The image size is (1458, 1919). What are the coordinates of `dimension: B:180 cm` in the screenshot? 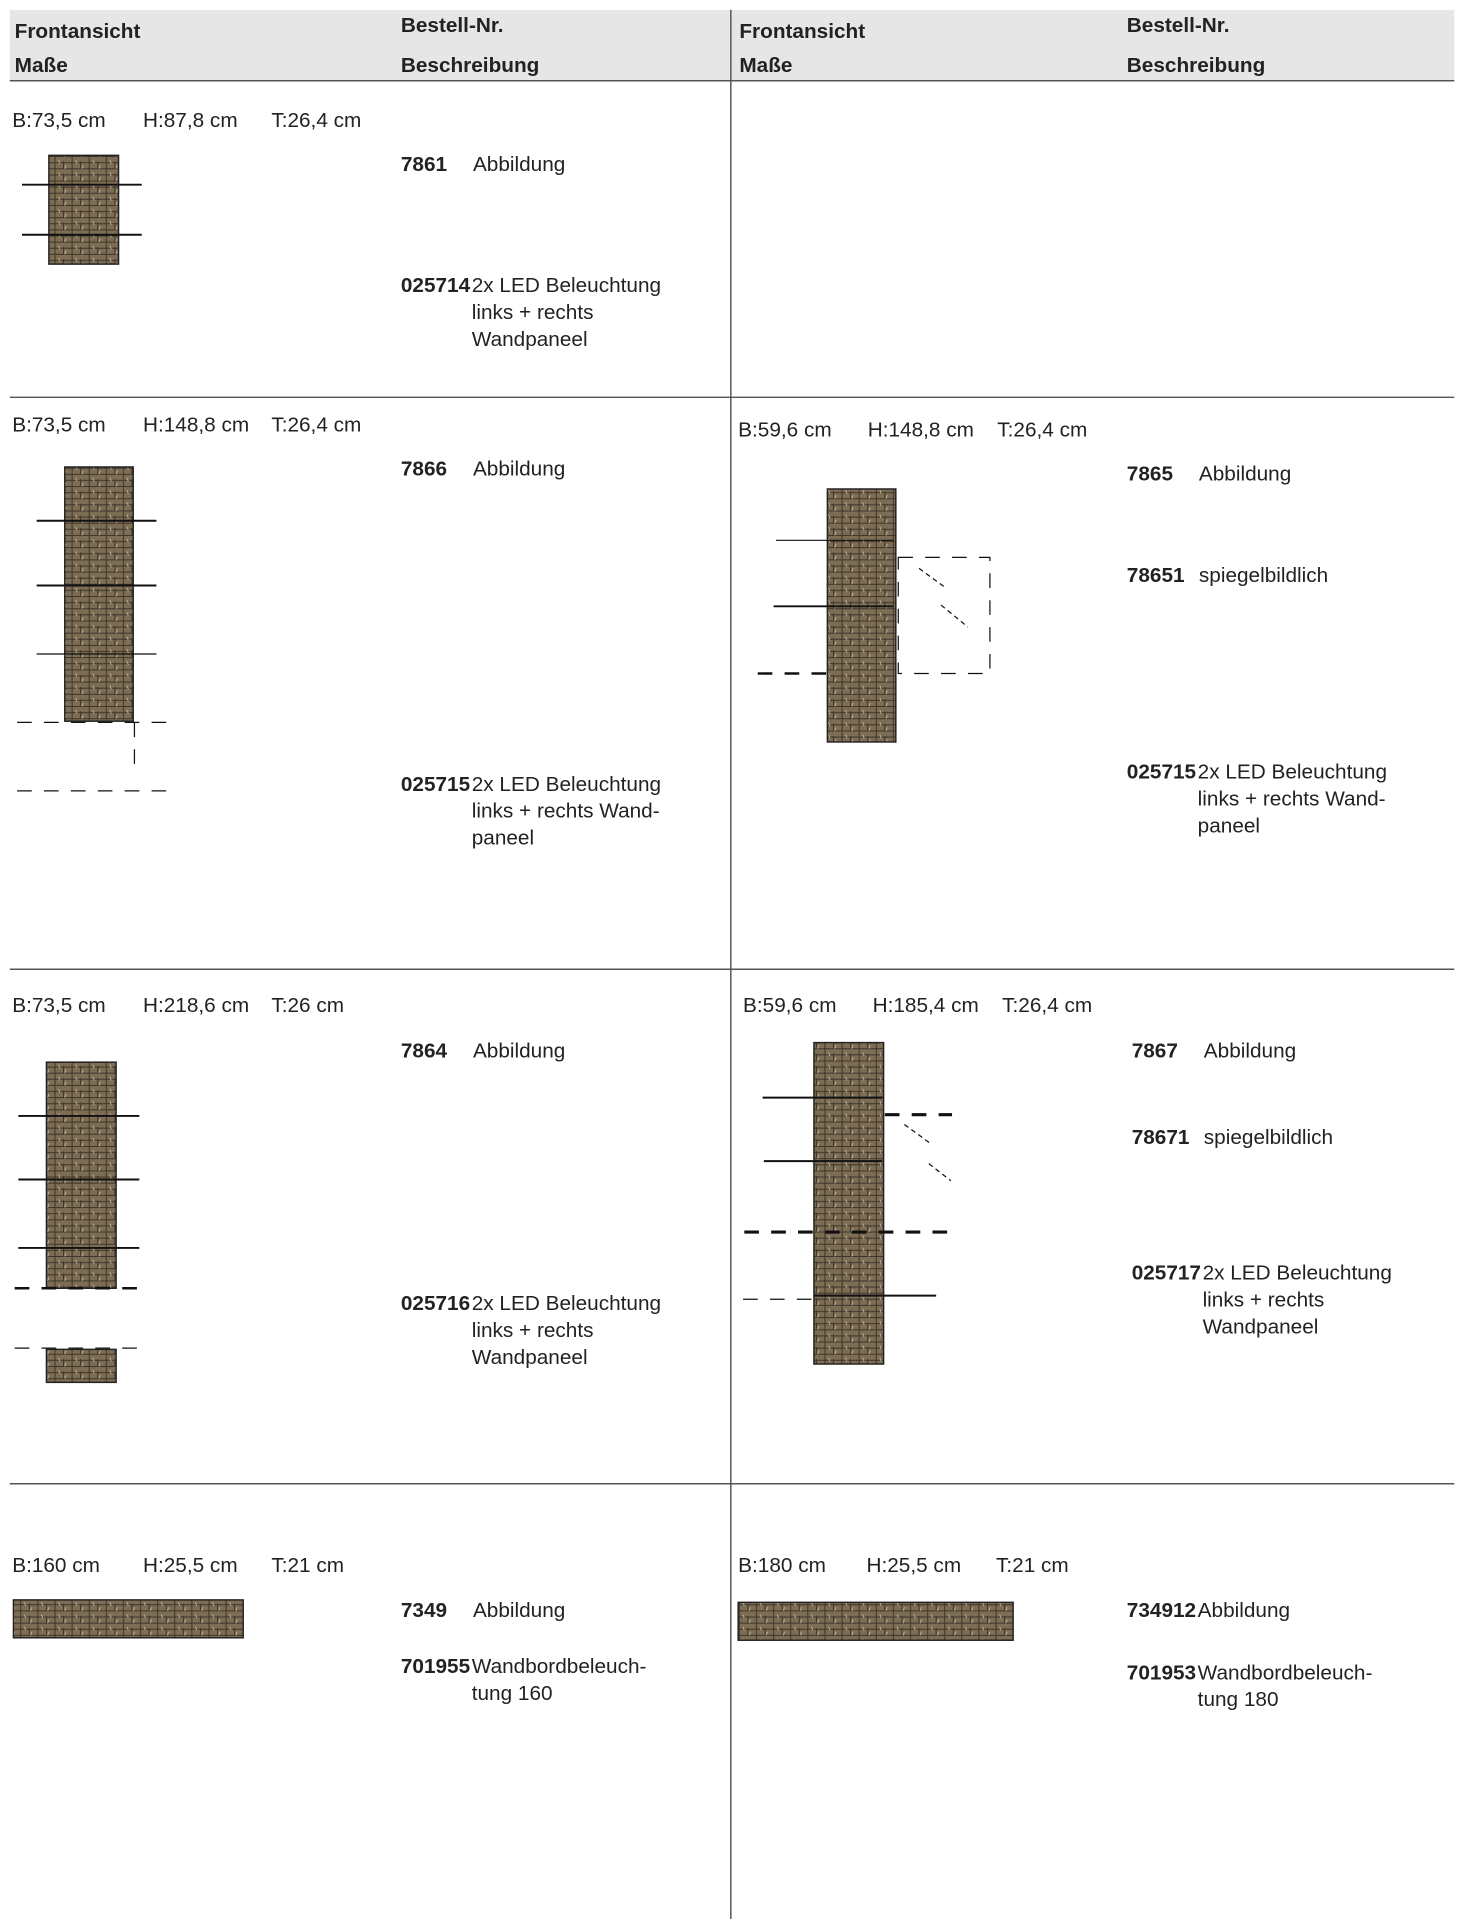 It's located at (782, 1565).